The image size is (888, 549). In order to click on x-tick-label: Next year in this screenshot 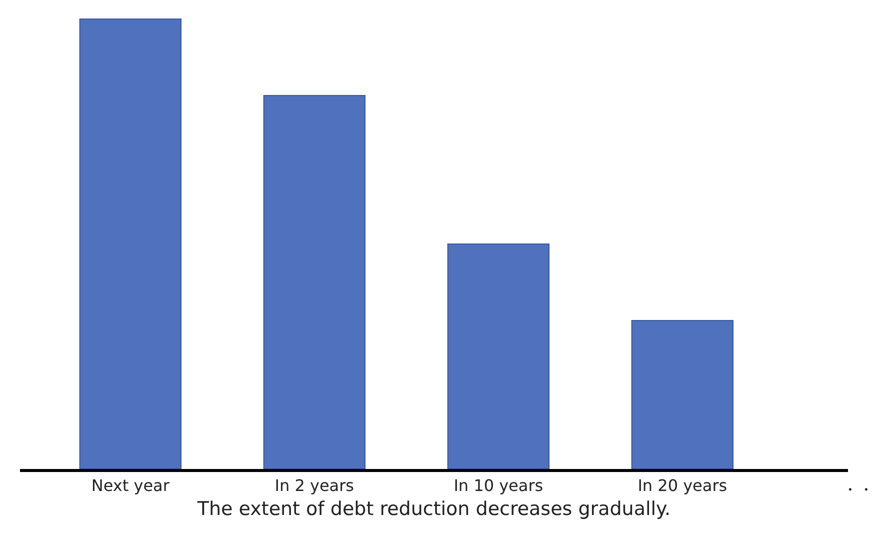, I will do `click(130, 486)`.